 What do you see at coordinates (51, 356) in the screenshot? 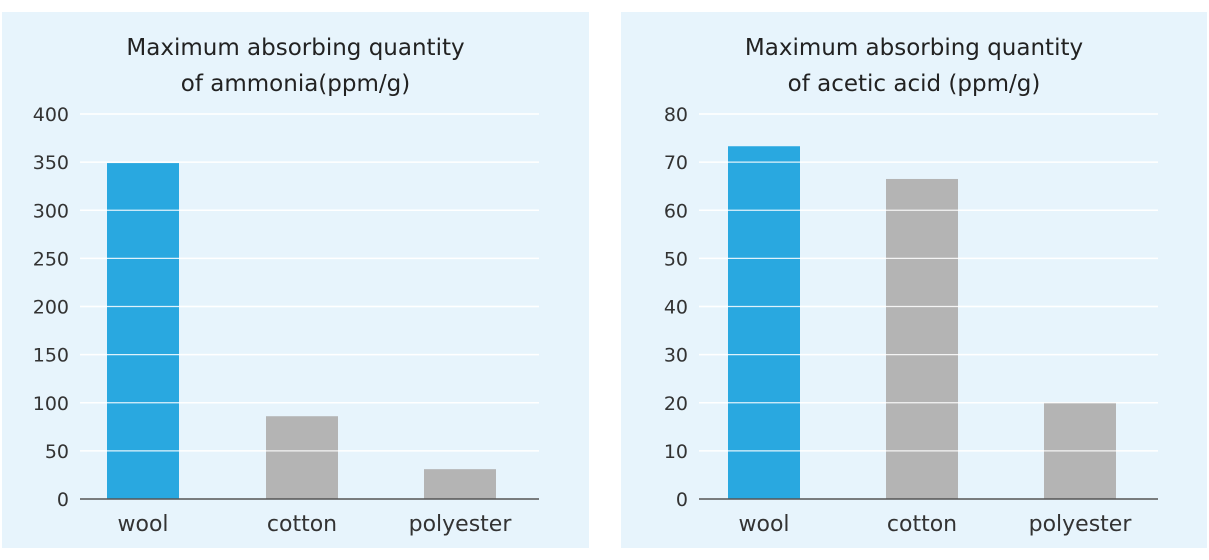
I see `y-tick-label: 150` at bounding box center [51, 356].